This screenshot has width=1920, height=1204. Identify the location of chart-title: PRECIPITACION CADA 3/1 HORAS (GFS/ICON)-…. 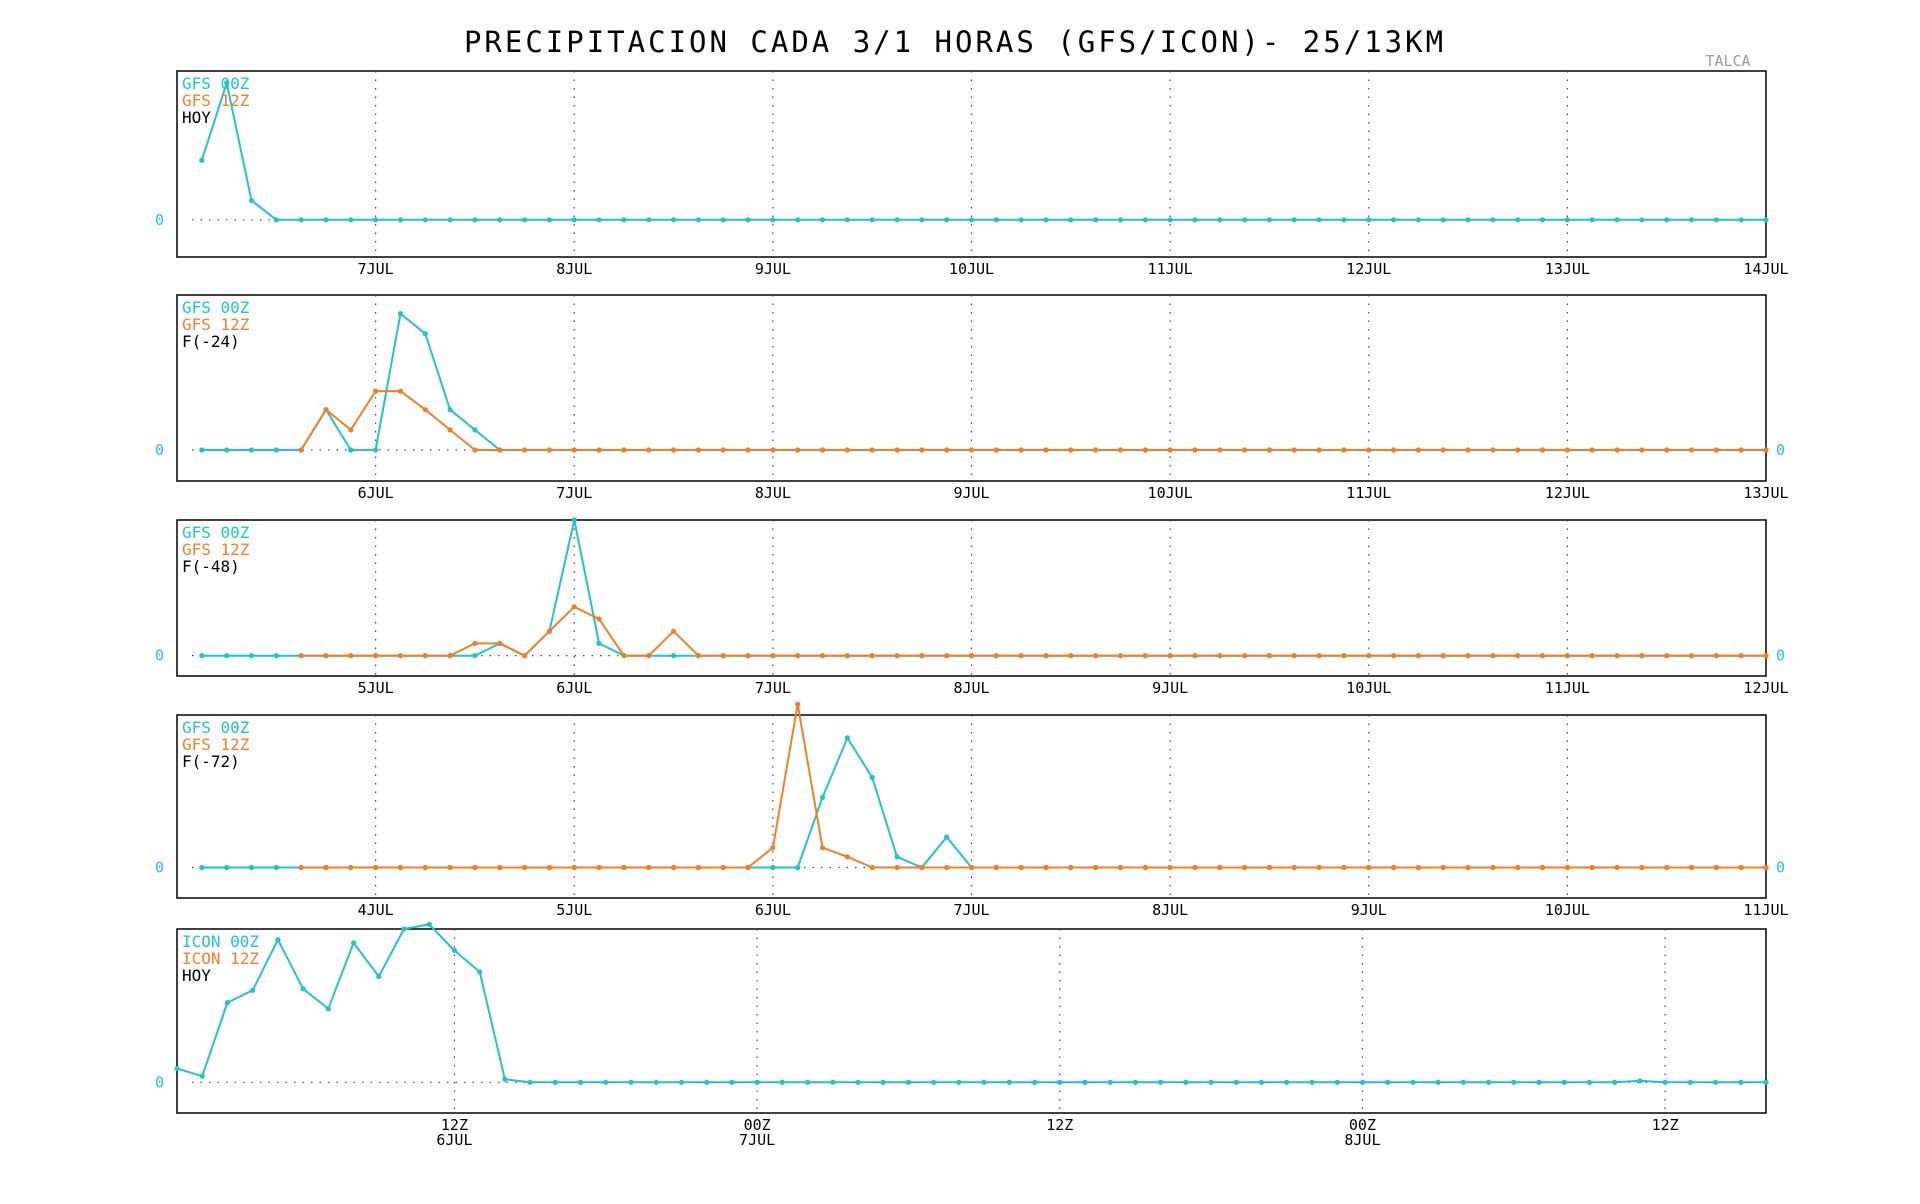
(955, 42).